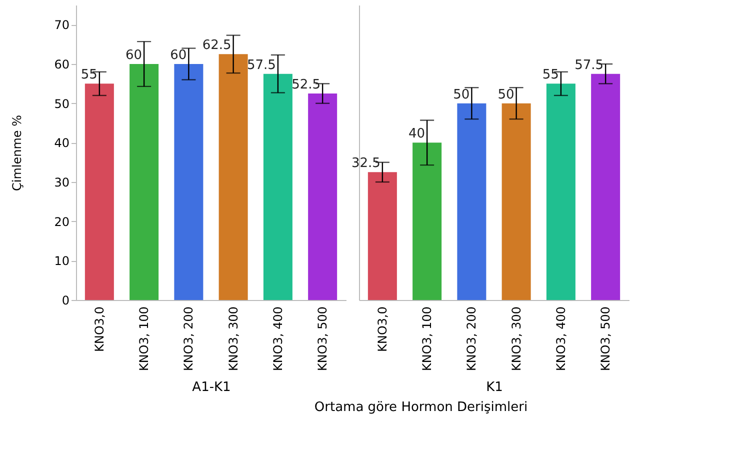 The height and width of the screenshot is (469, 732). I want to click on y-tick-label: 70, so click(62, 25).